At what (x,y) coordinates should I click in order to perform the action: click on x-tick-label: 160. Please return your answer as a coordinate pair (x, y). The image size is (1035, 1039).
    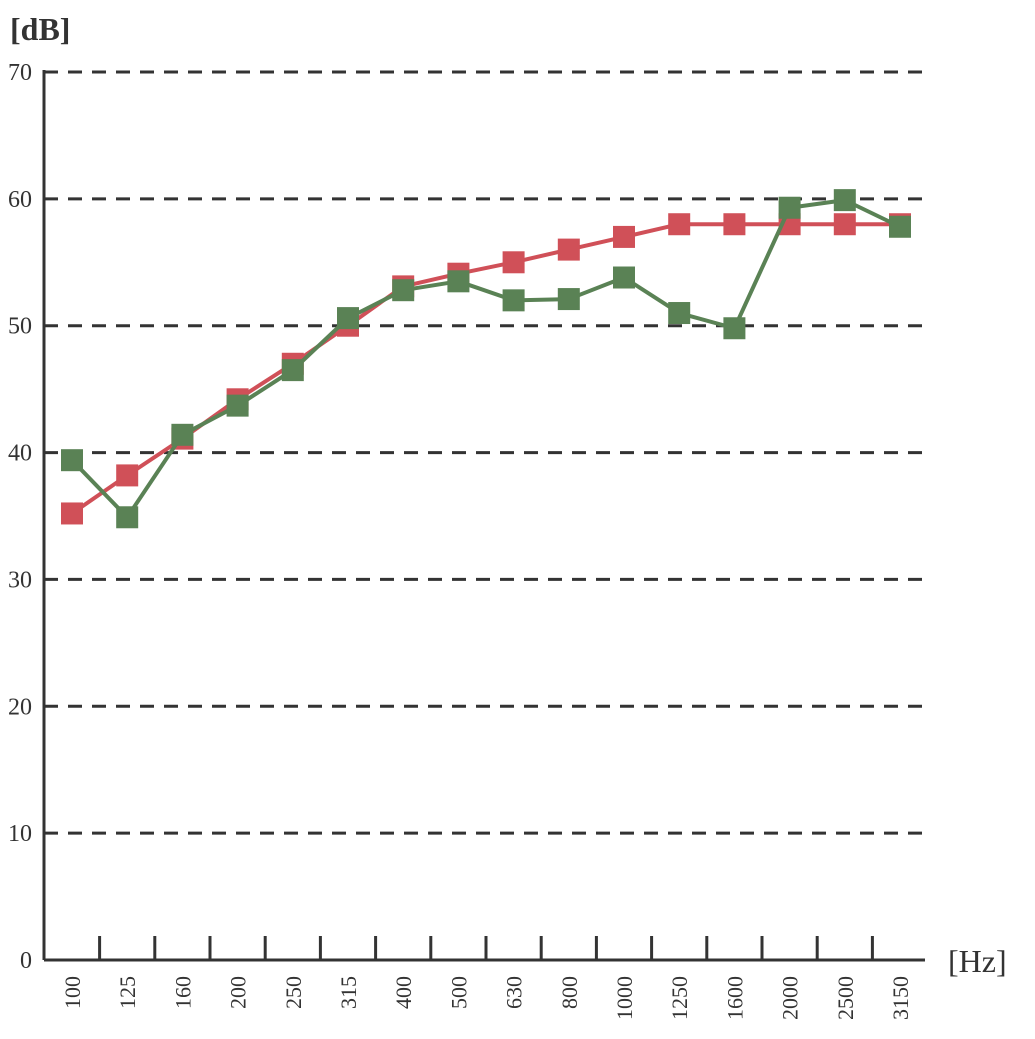
    Looking at the image, I should click on (182, 992).